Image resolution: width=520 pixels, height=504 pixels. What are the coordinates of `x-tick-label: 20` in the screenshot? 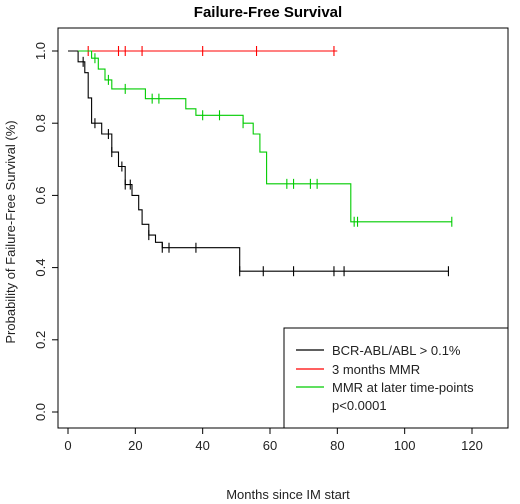 It's located at (135, 445).